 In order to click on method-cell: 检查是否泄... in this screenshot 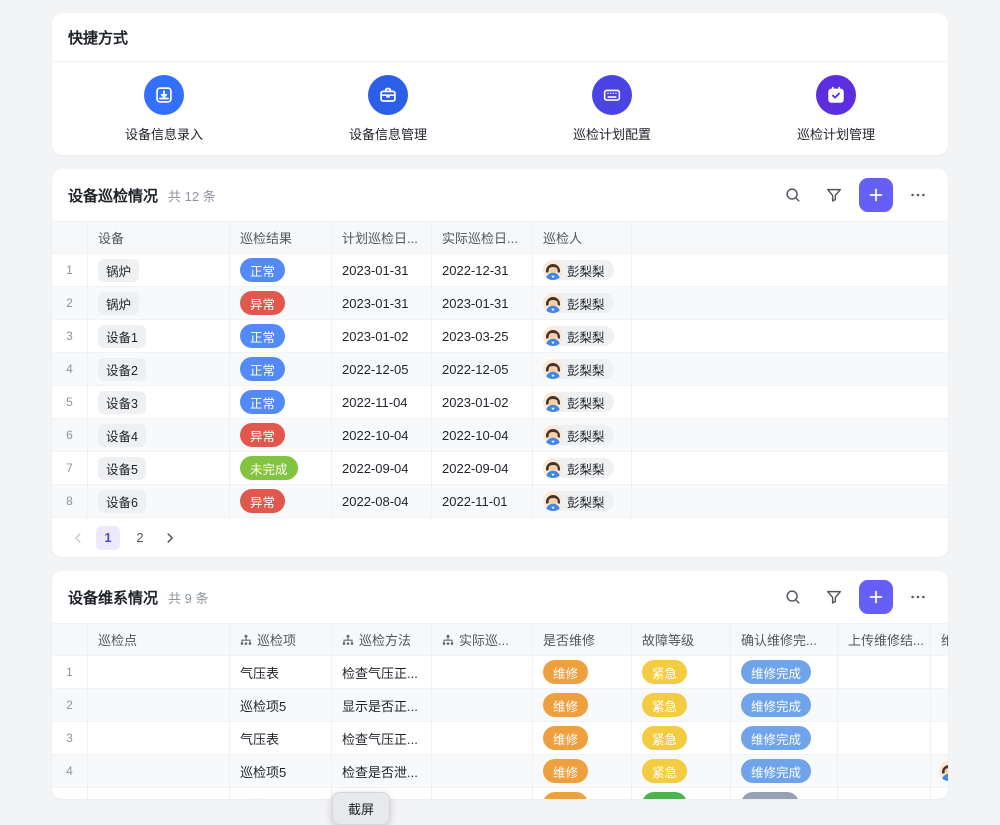, I will do `click(382, 771)`.